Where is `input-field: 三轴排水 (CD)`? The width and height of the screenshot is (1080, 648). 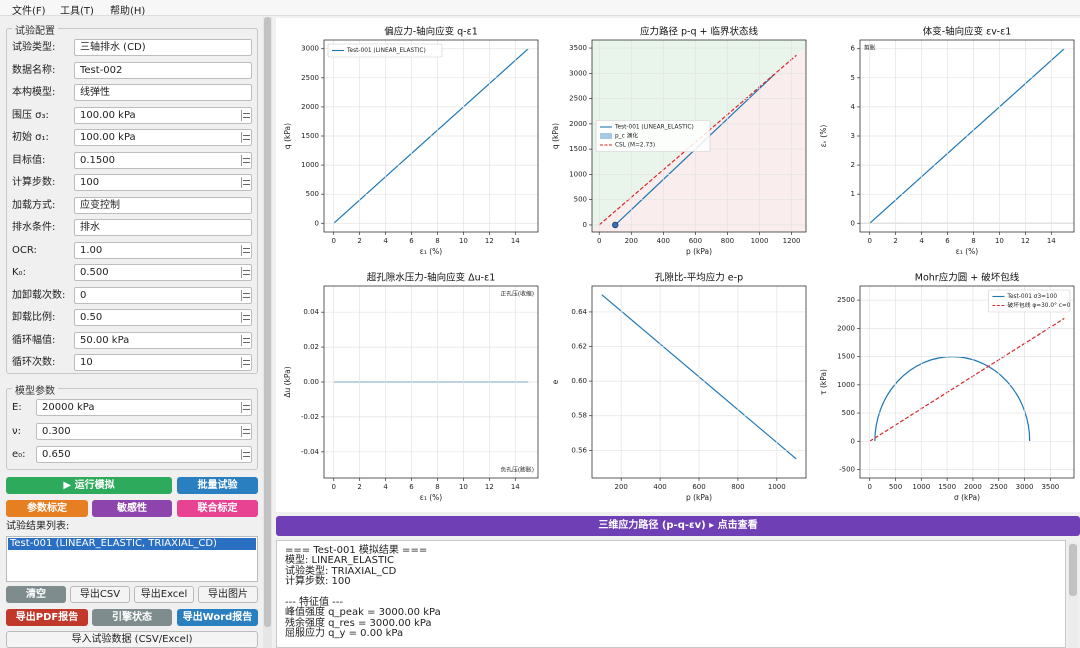
input-field: 三轴排水 (CD) is located at coordinates (163, 47).